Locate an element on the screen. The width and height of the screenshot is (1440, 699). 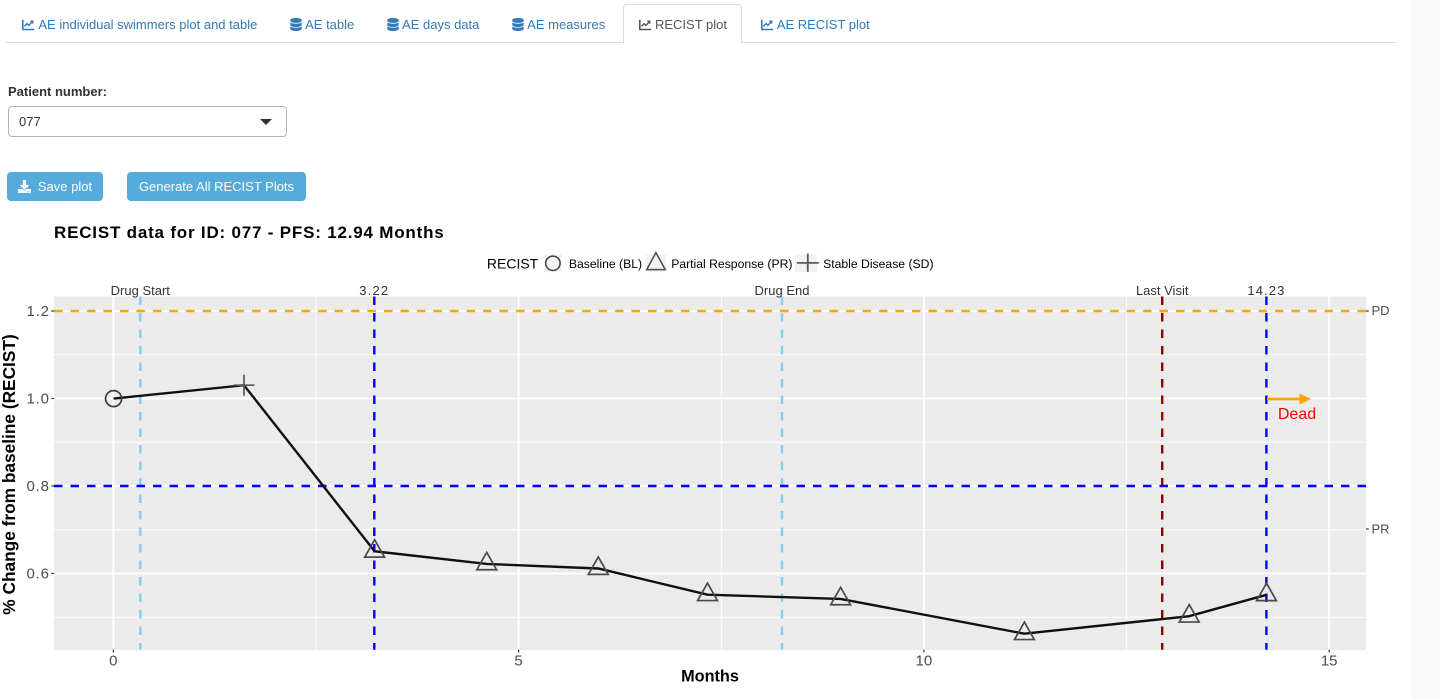
svg-text: Stable Disease (SD) is located at coordinates (878, 264).